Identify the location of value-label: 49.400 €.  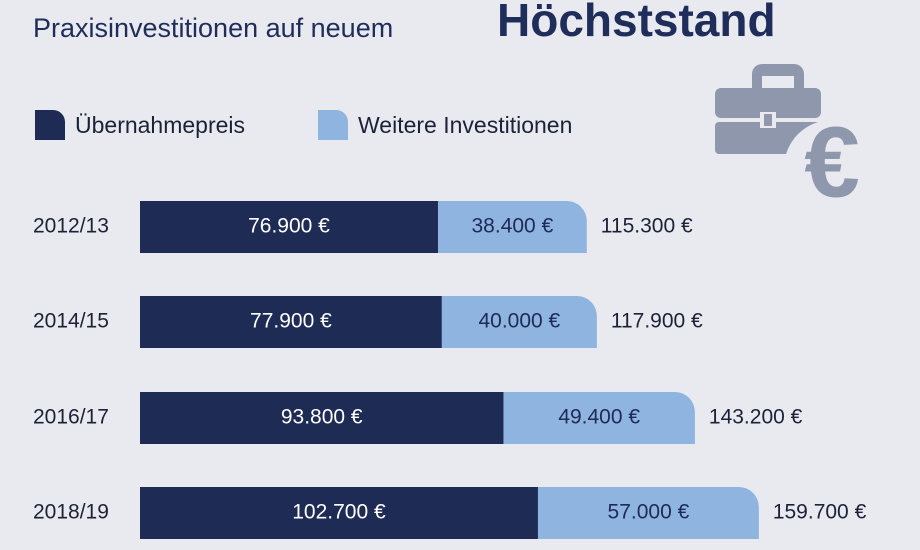
(599, 417).